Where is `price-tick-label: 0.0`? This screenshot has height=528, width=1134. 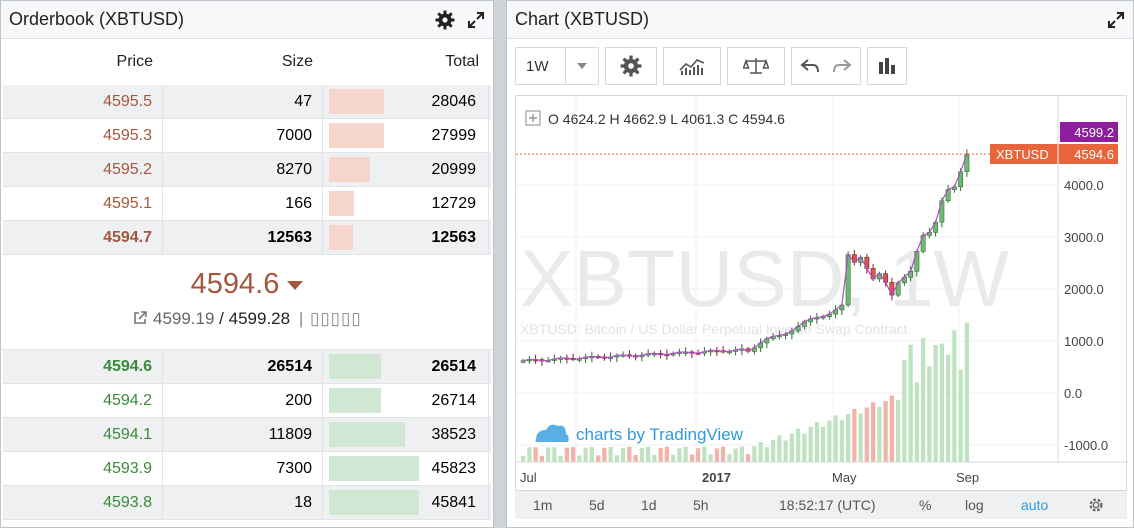
price-tick-label: 0.0 is located at coordinates (1073, 393).